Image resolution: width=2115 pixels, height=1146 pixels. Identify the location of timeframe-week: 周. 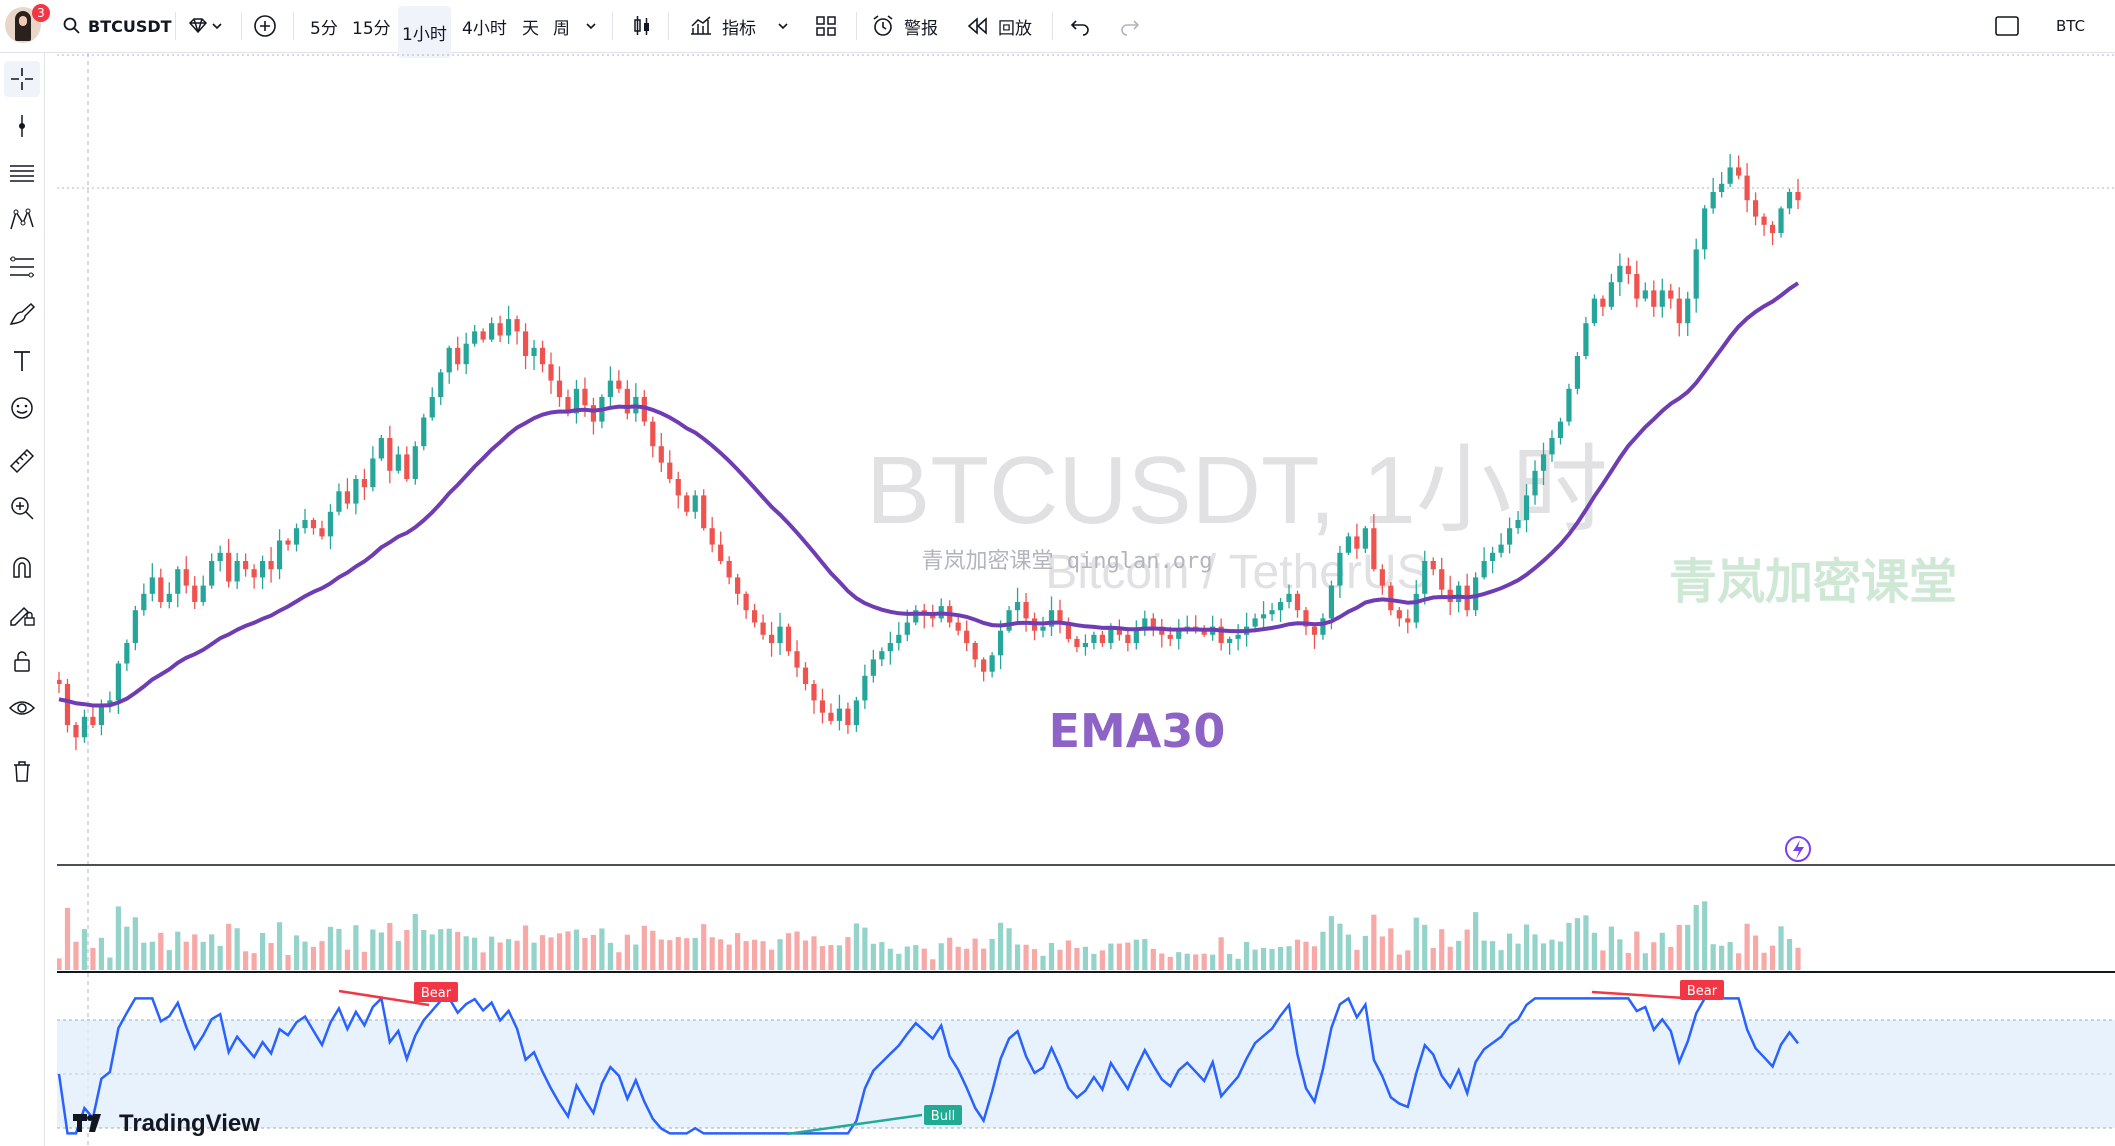
(561, 28).